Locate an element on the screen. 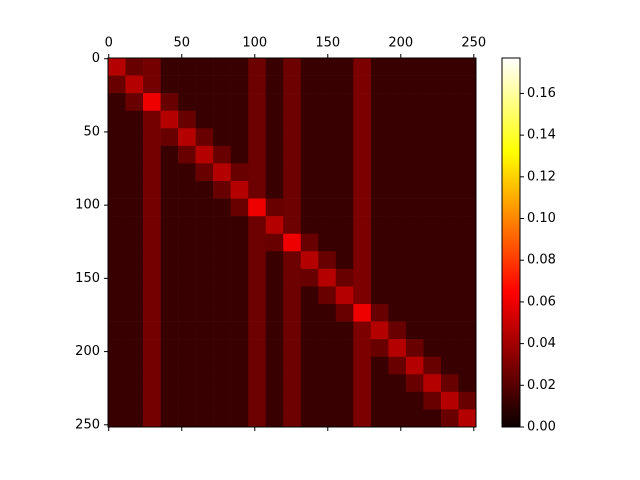 The height and width of the screenshot is (480, 640). colorbar-tick-label: 0.16 is located at coordinates (541, 93).